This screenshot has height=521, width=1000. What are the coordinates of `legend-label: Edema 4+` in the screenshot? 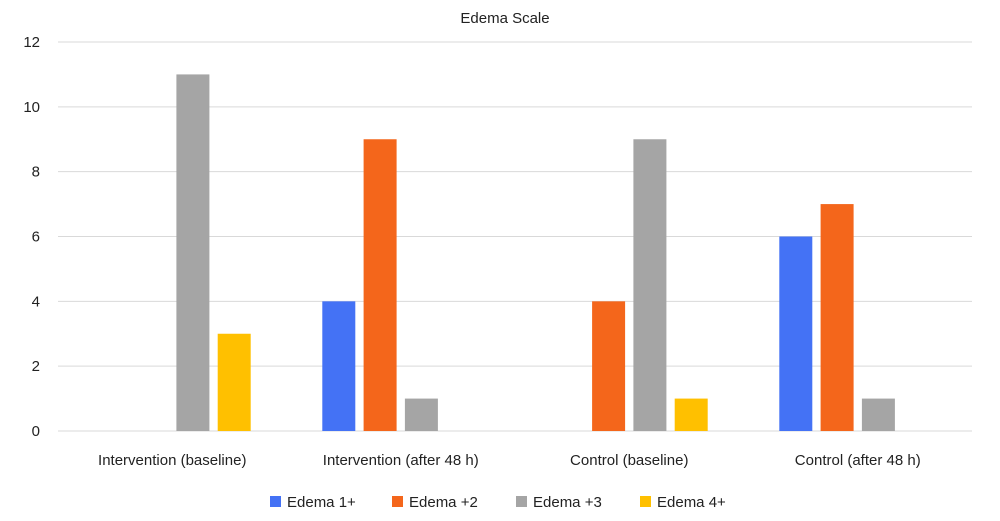 It's located at (691, 502).